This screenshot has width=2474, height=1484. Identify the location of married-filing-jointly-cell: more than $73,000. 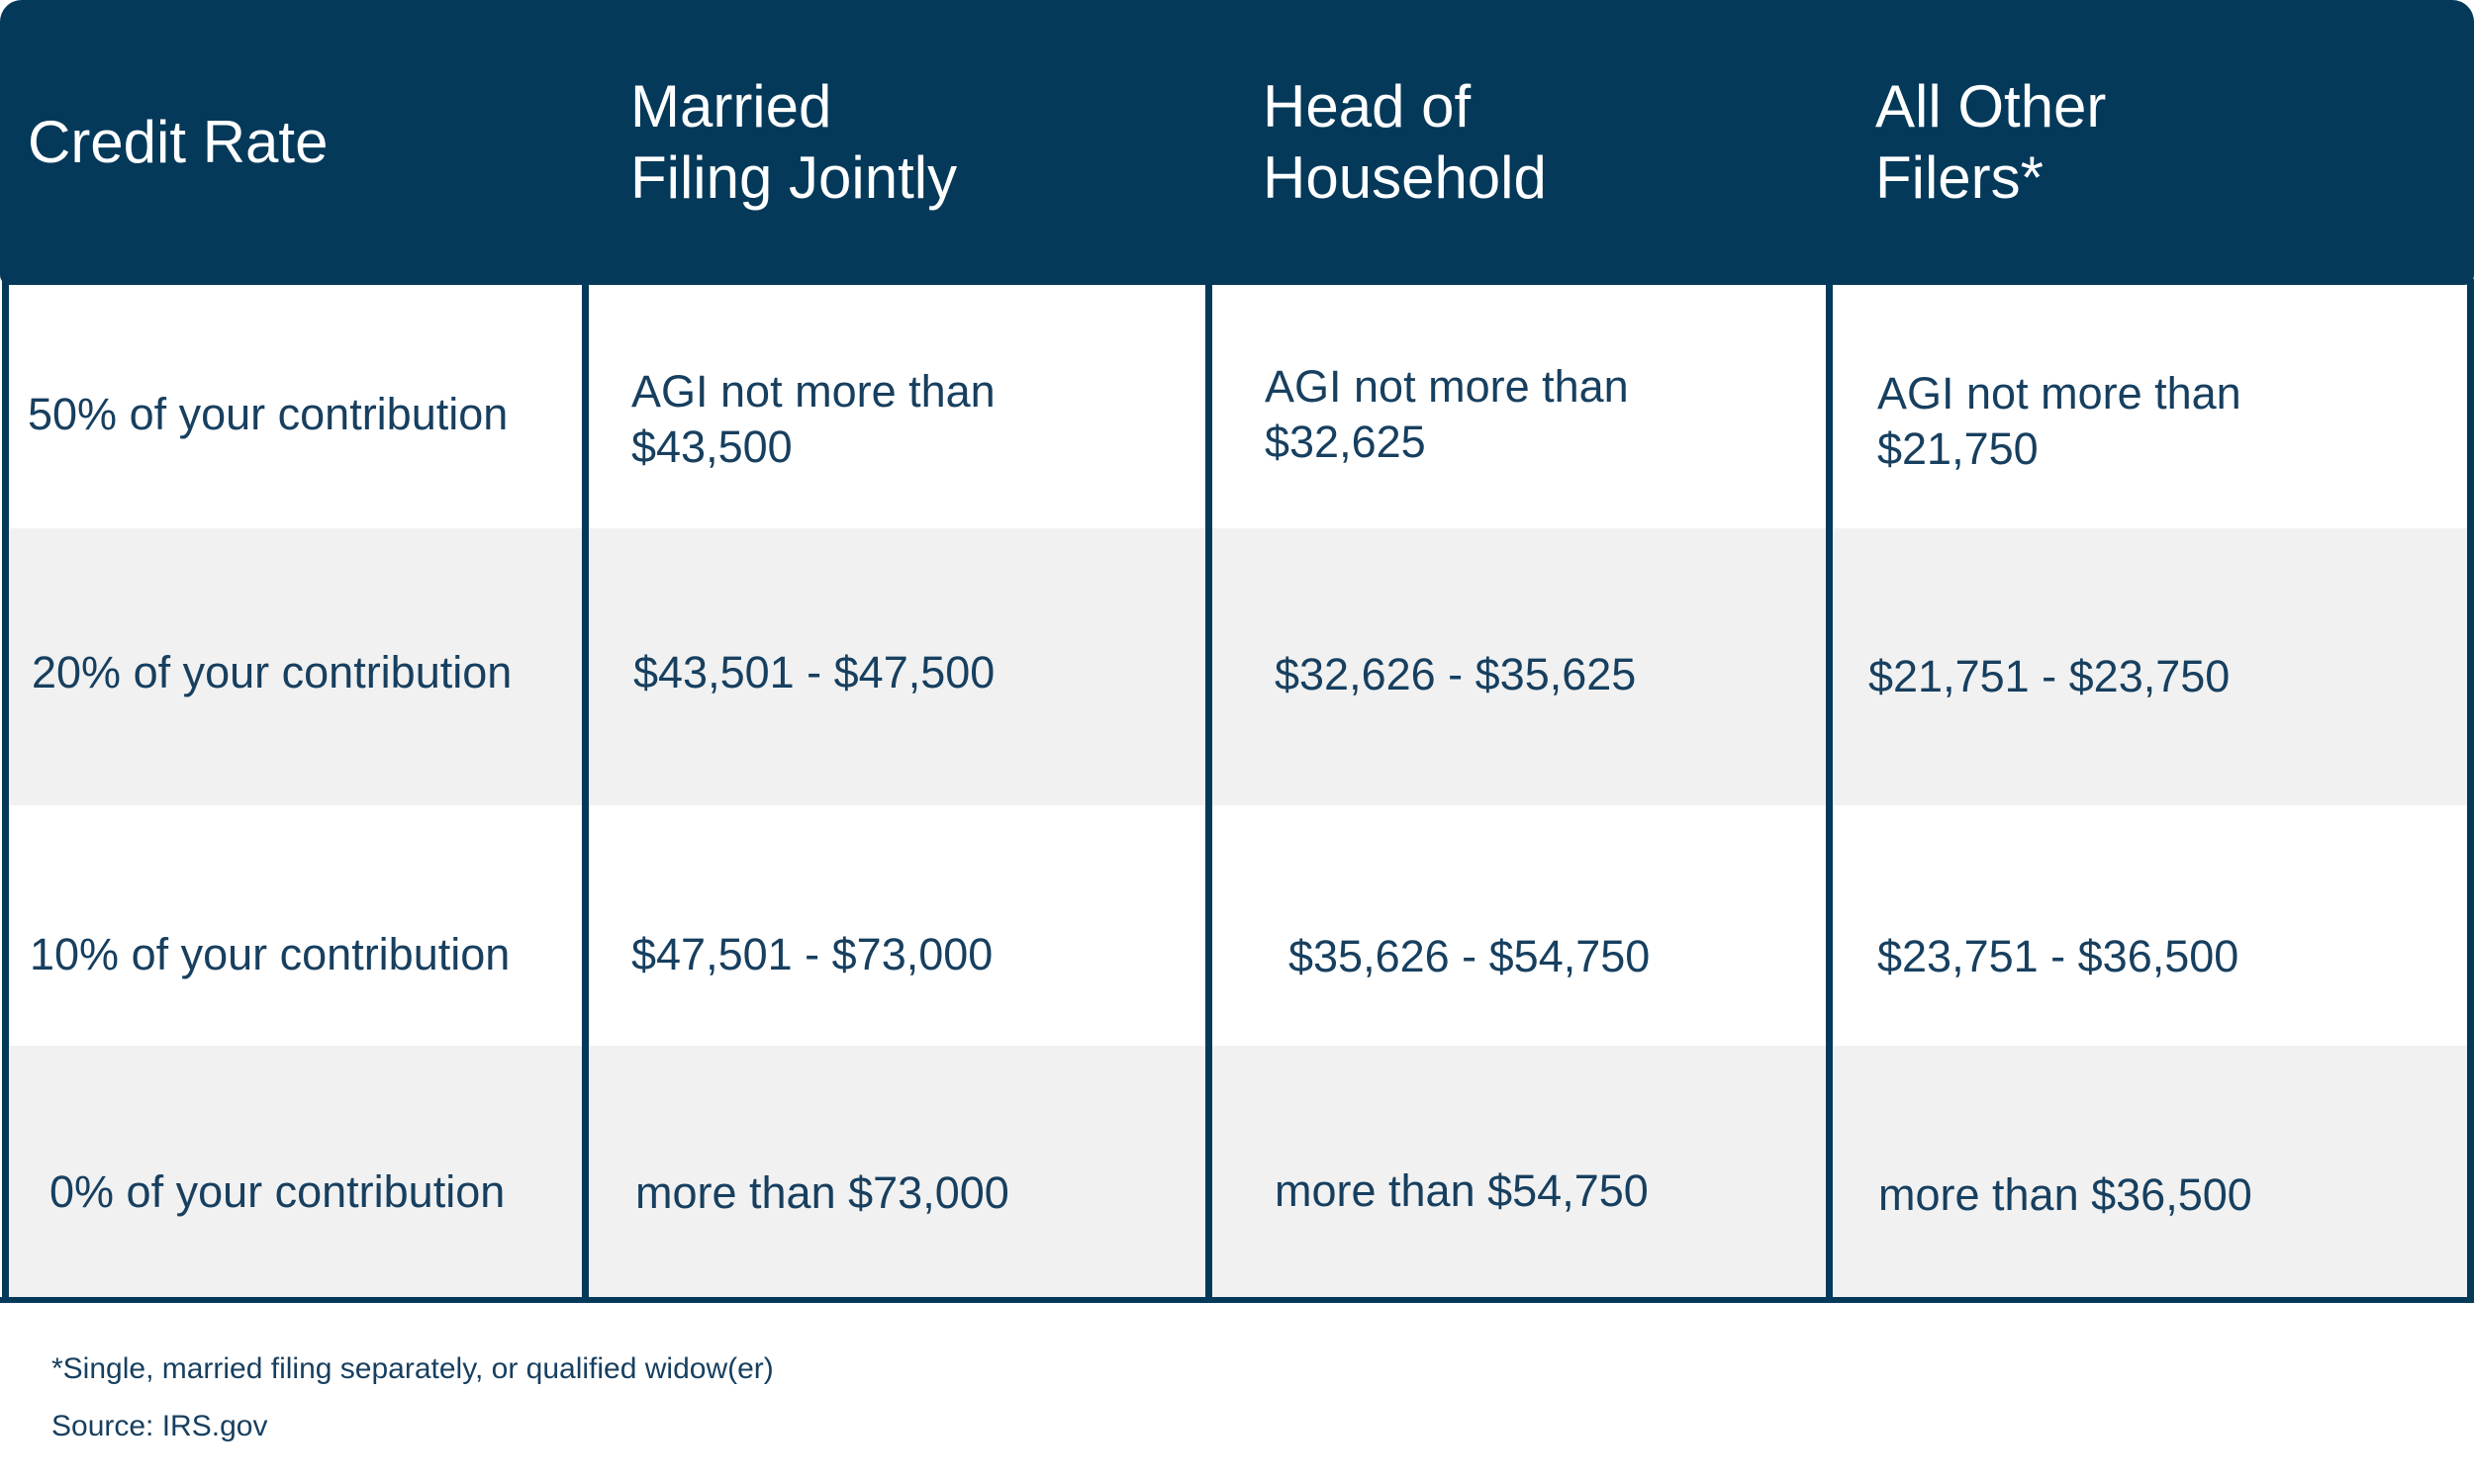
(822, 1192).